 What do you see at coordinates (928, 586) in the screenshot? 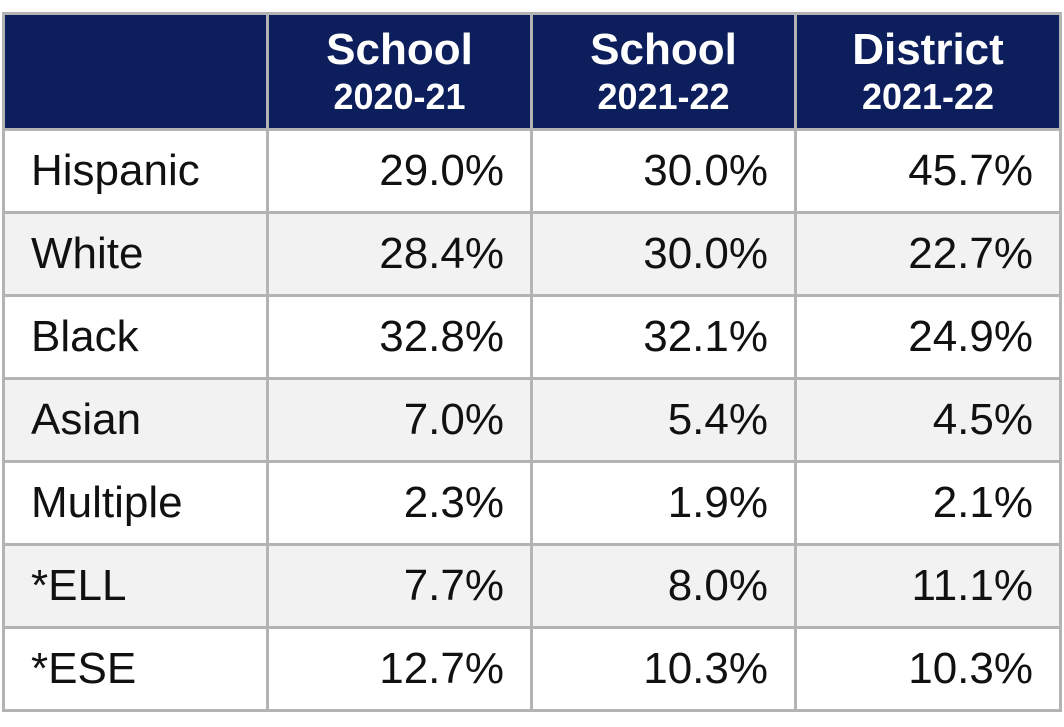
I see `table-cell: 11.1%` at bounding box center [928, 586].